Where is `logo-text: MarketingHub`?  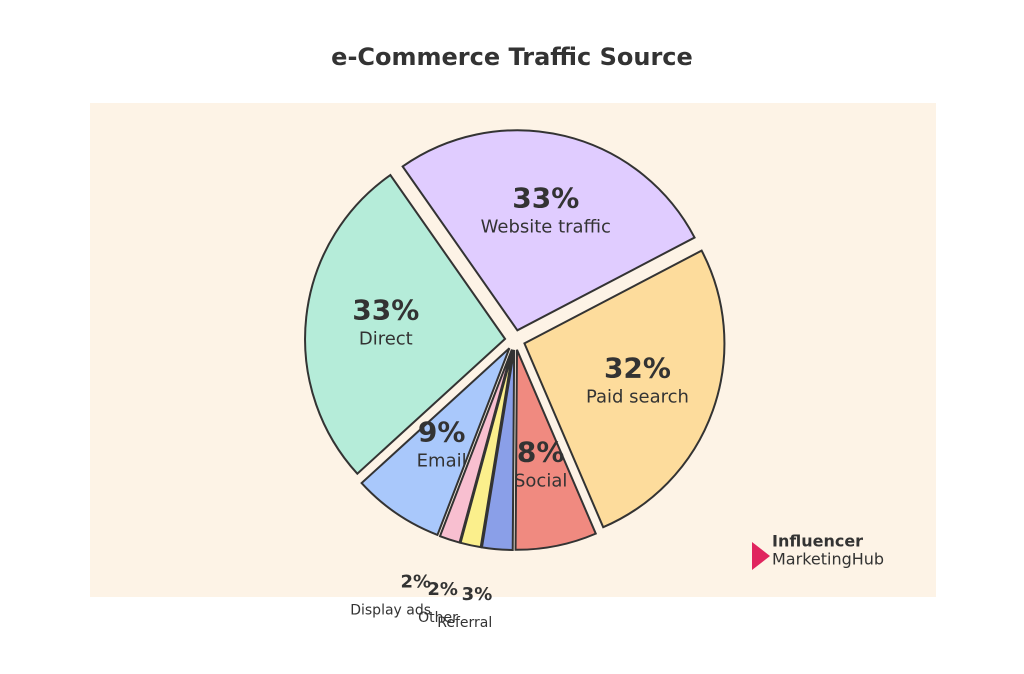
logo-text: MarketingHub is located at coordinates (828, 559).